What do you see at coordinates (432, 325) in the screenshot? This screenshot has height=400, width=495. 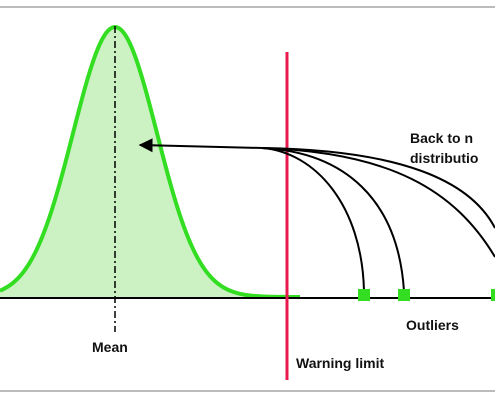 I see `outliers-label: Outliers` at bounding box center [432, 325].